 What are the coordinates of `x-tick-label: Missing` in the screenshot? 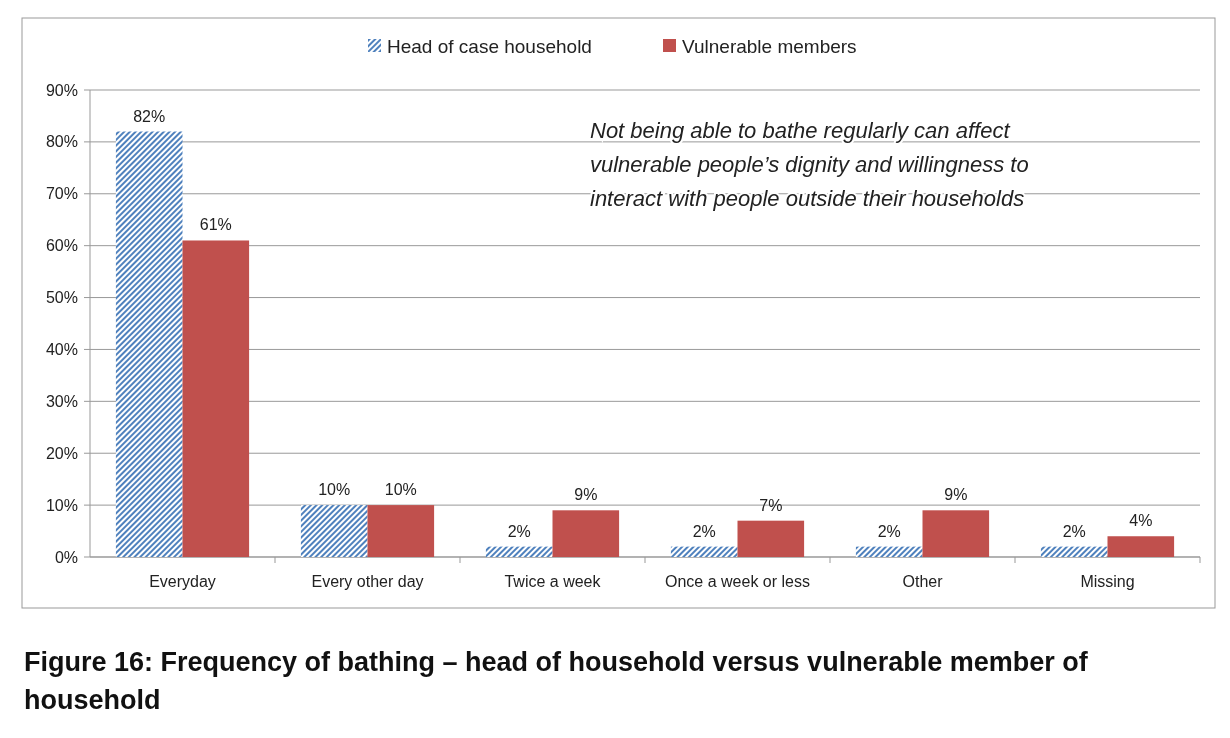 It's located at (1107, 581).